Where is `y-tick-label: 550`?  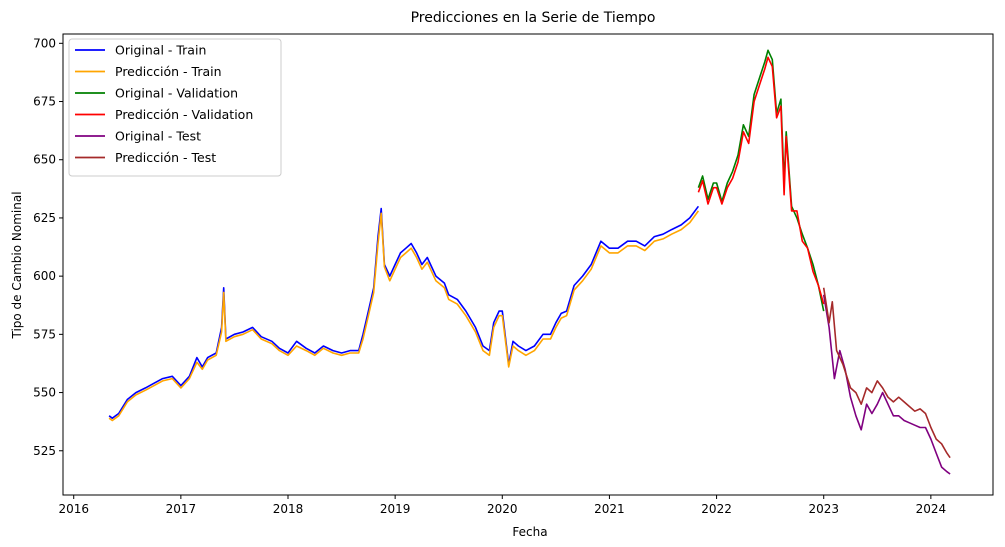 y-tick-label: 550 is located at coordinates (44, 393).